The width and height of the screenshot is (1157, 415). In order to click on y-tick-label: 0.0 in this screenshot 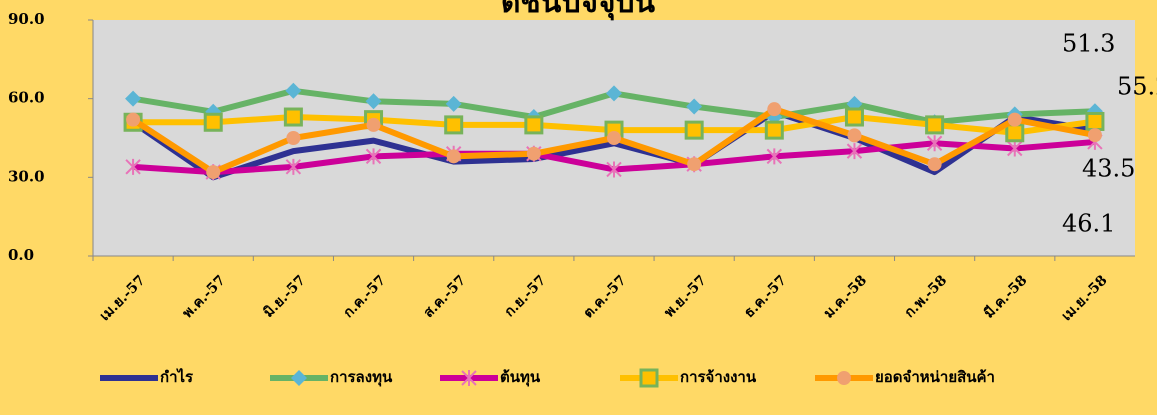, I will do `click(21, 255)`.